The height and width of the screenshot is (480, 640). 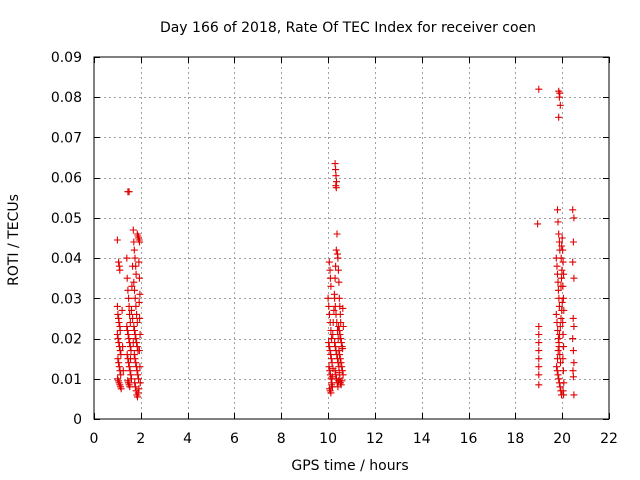 I want to click on x-tick-label: 4, so click(x=187, y=439).